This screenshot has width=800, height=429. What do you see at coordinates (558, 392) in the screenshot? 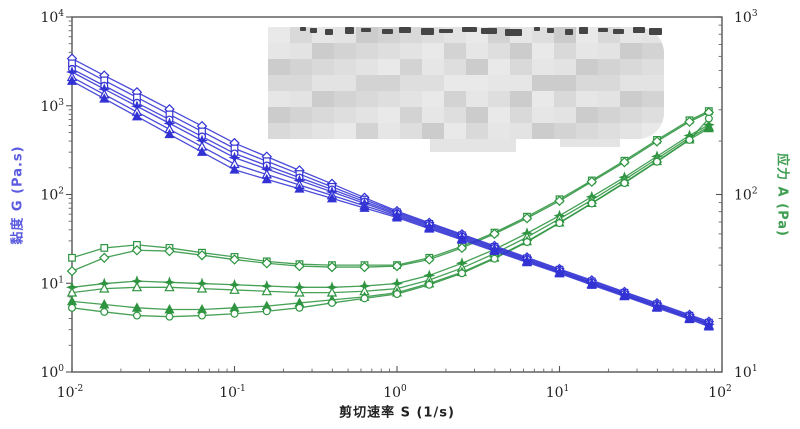
I see `x-tick-label: 101` at bounding box center [558, 392].